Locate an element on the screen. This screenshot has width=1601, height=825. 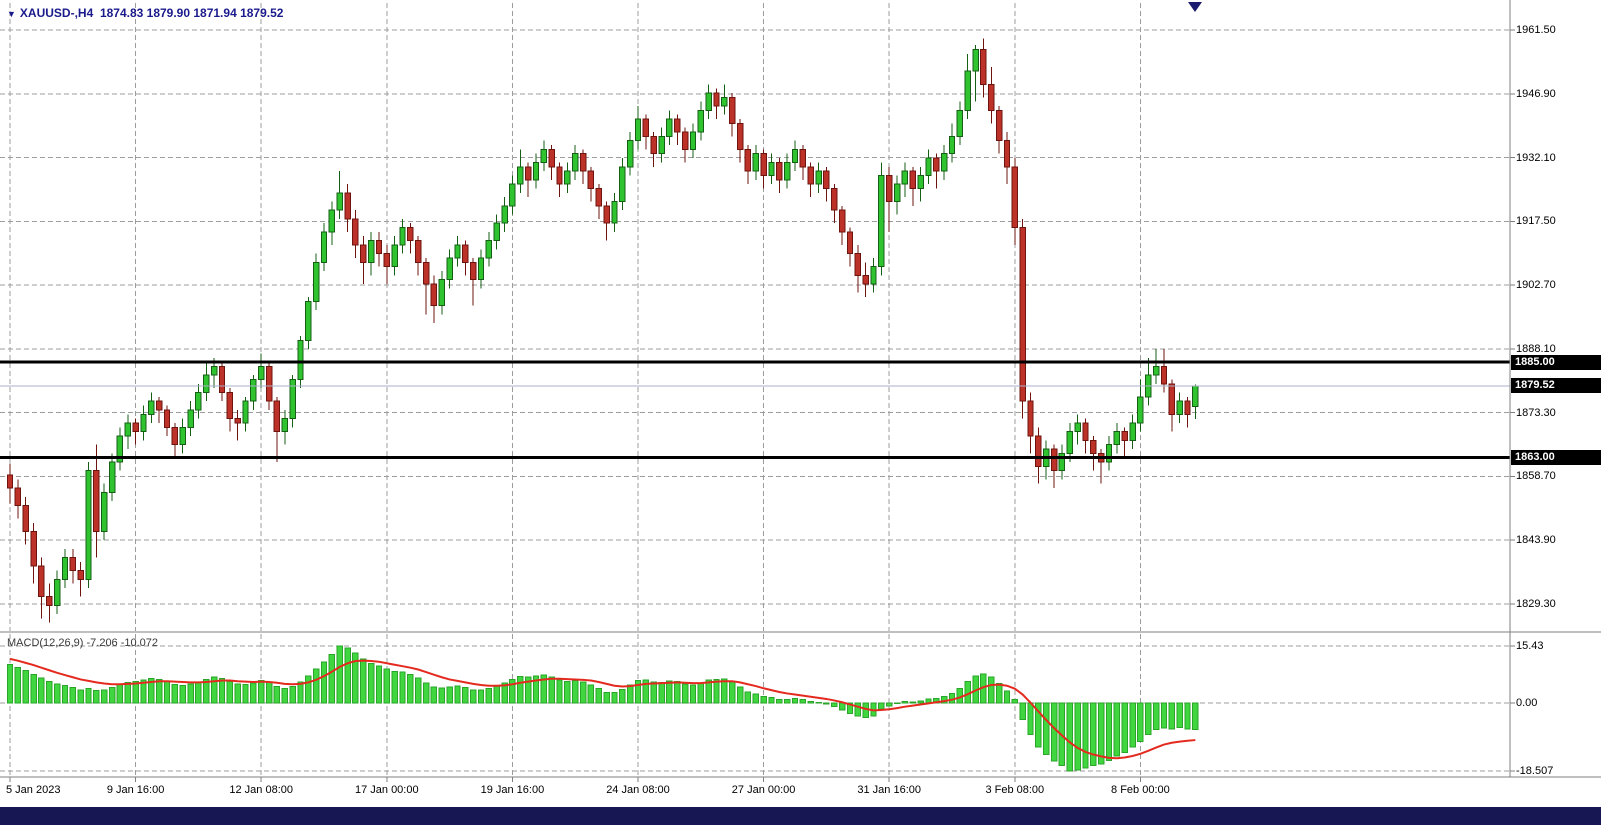
macd-histogram is located at coordinates (602, 708).